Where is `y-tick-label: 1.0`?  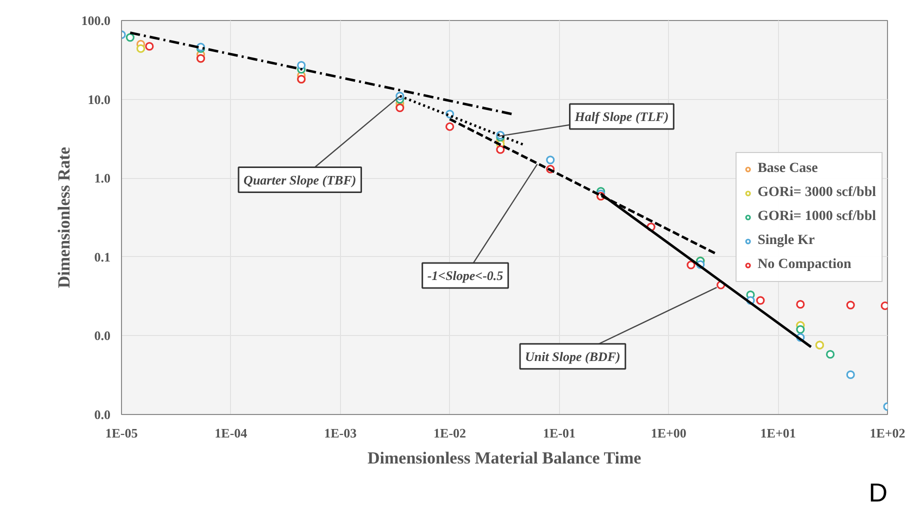 y-tick-label: 1.0 is located at coordinates (102, 178).